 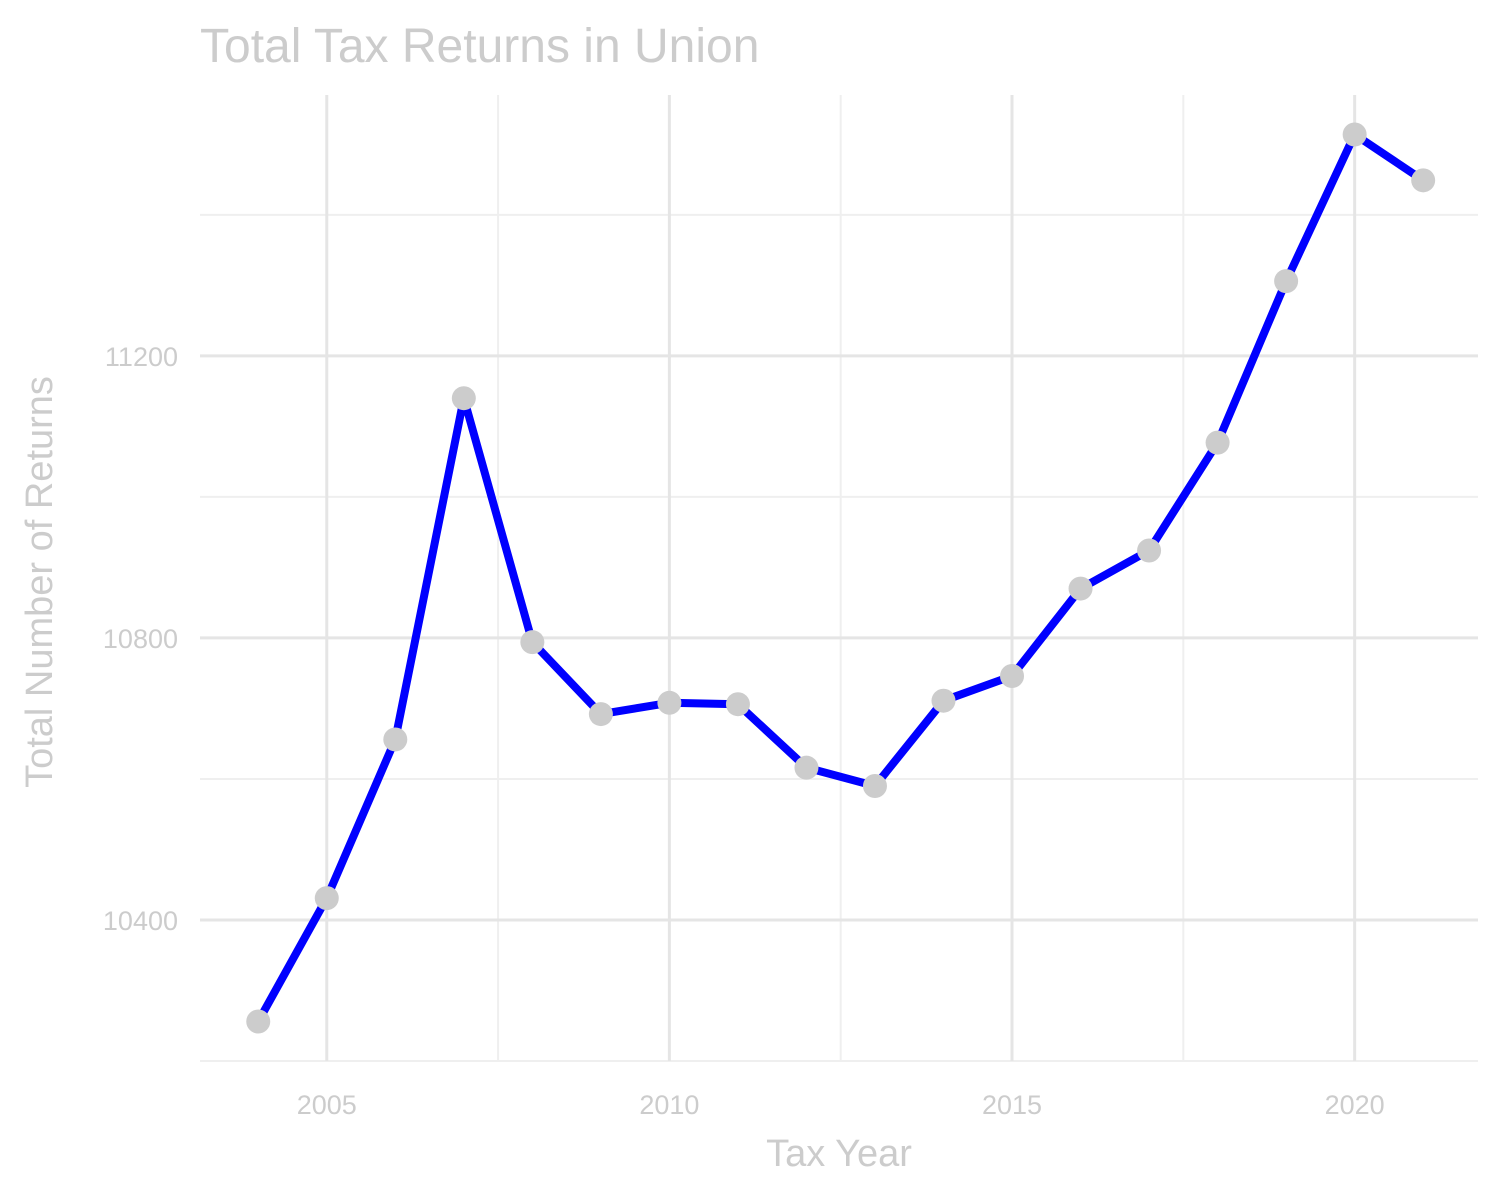 What do you see at coordinates (532, 642) in the screenshot?
I see `data-point-2008` at bounding box center [532, 642].